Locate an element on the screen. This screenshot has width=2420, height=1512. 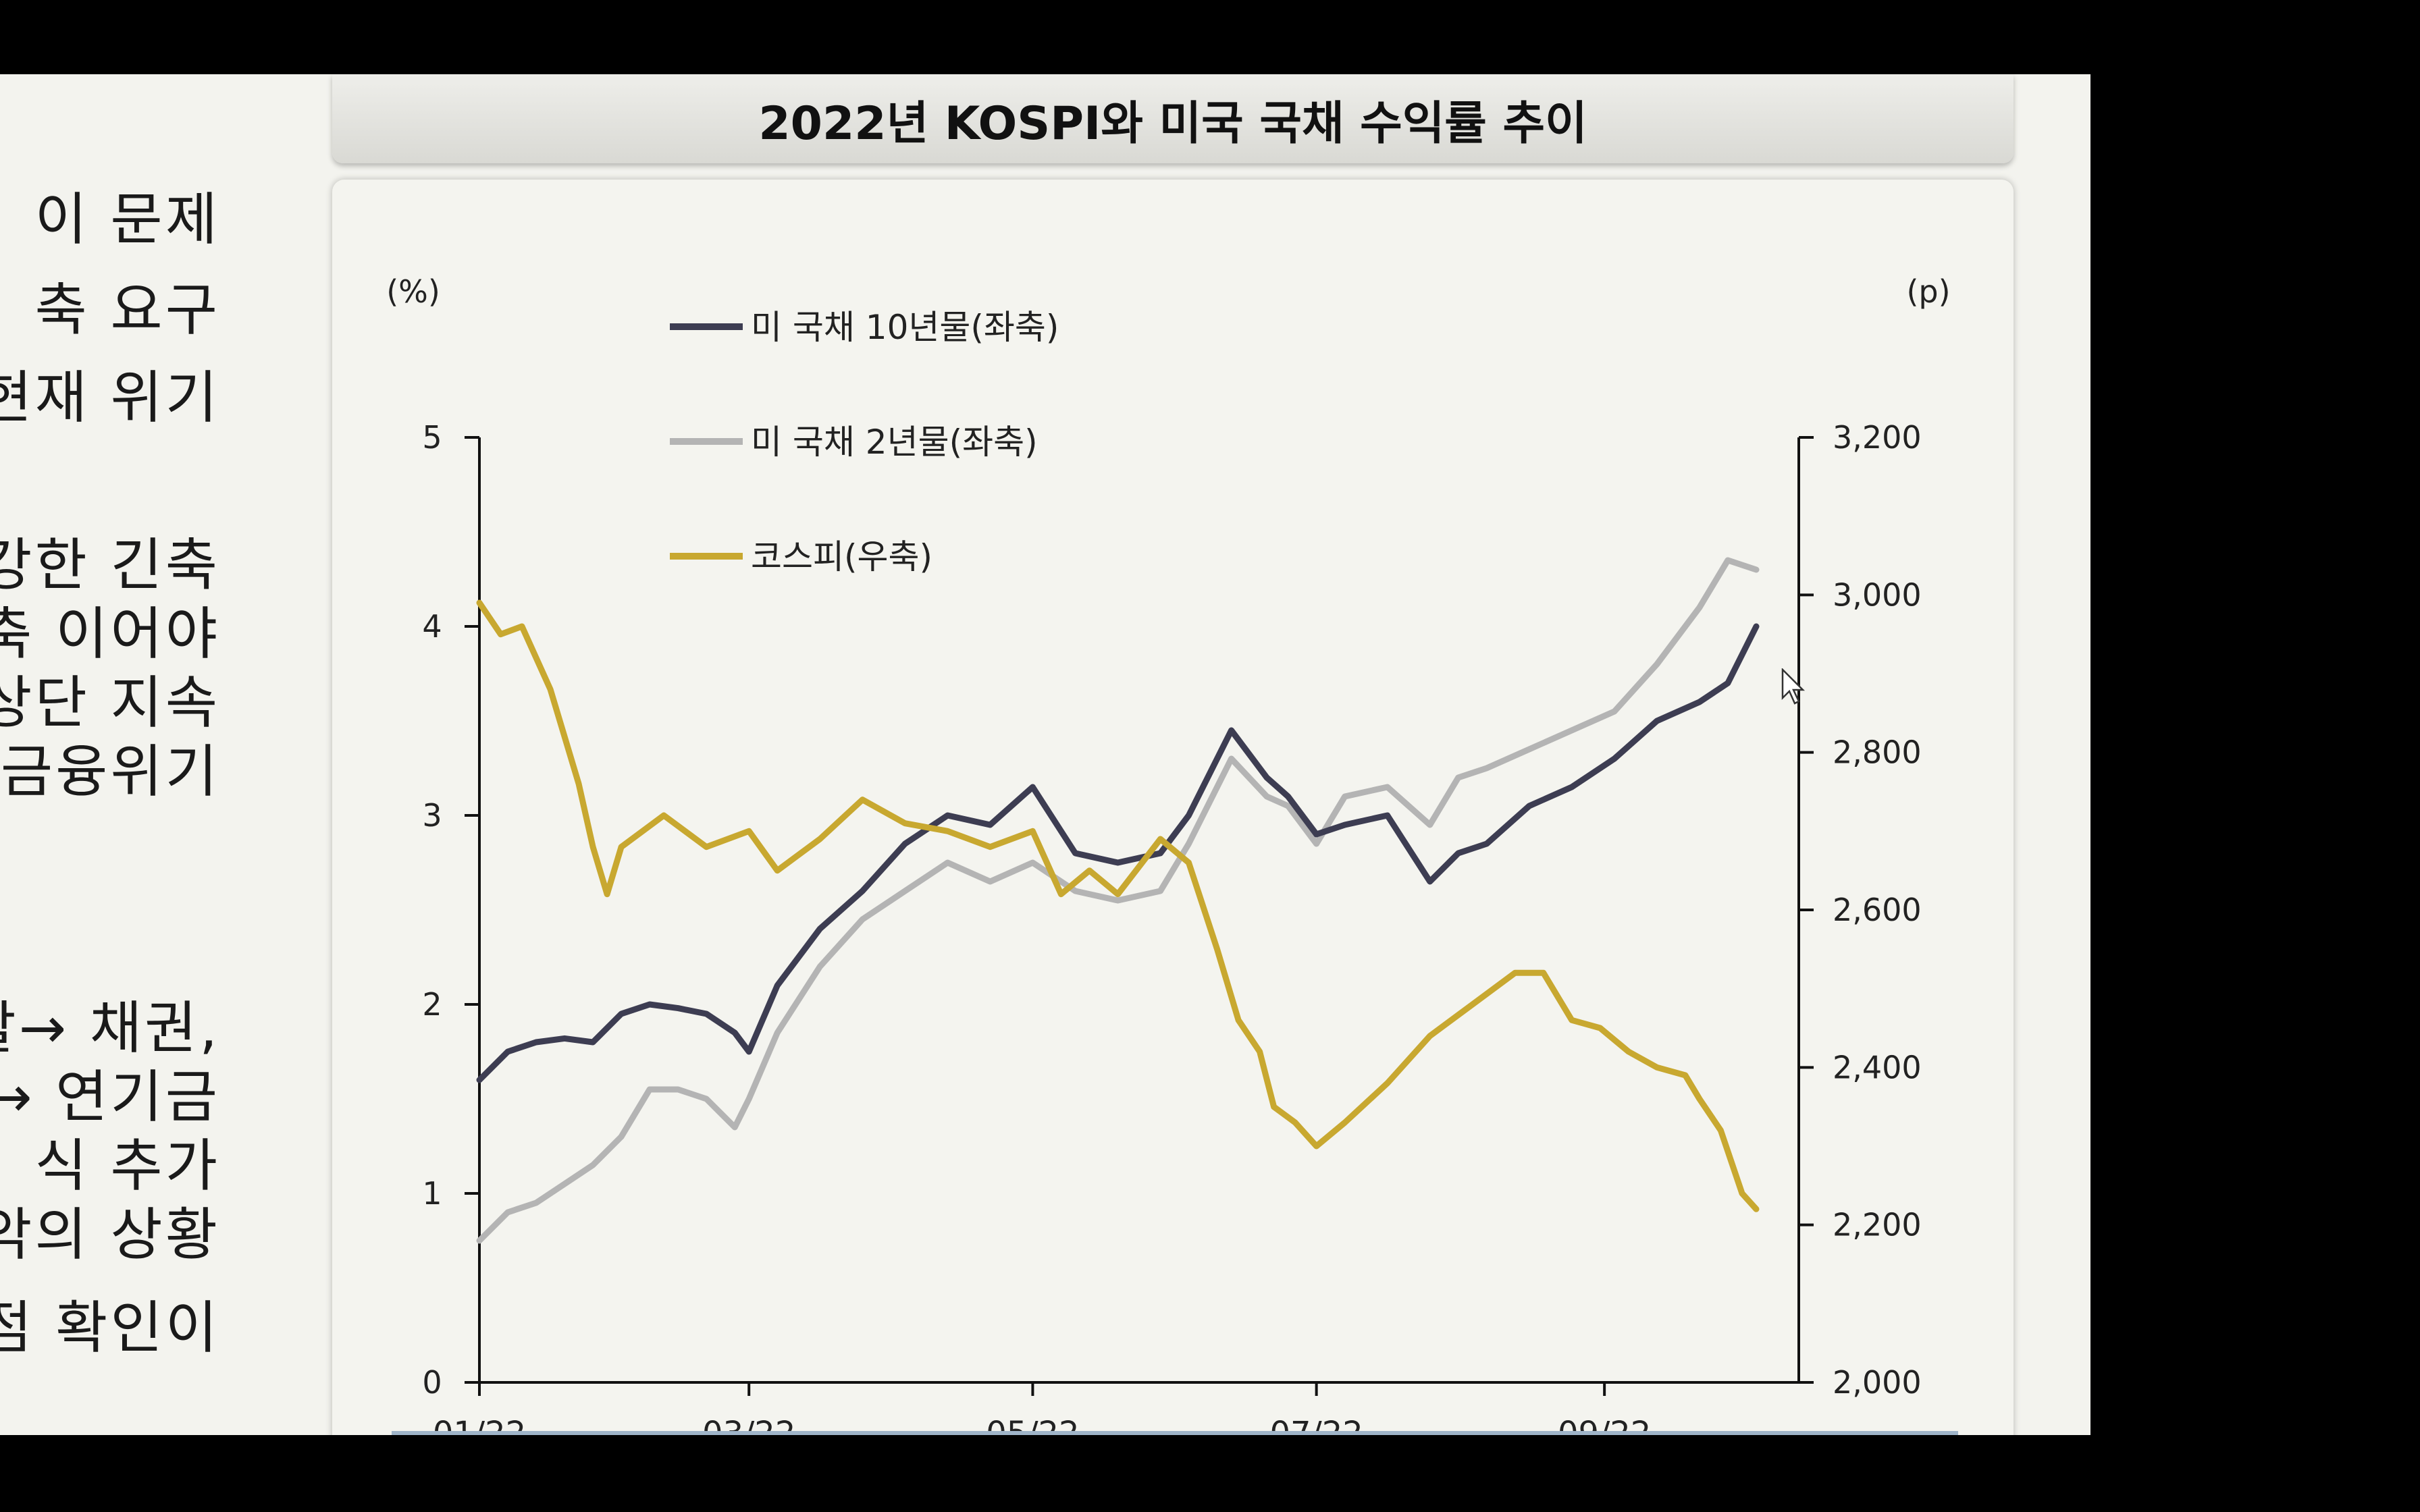
left-text-line: 할→ 채권, is located at coordinates (110, 1028).